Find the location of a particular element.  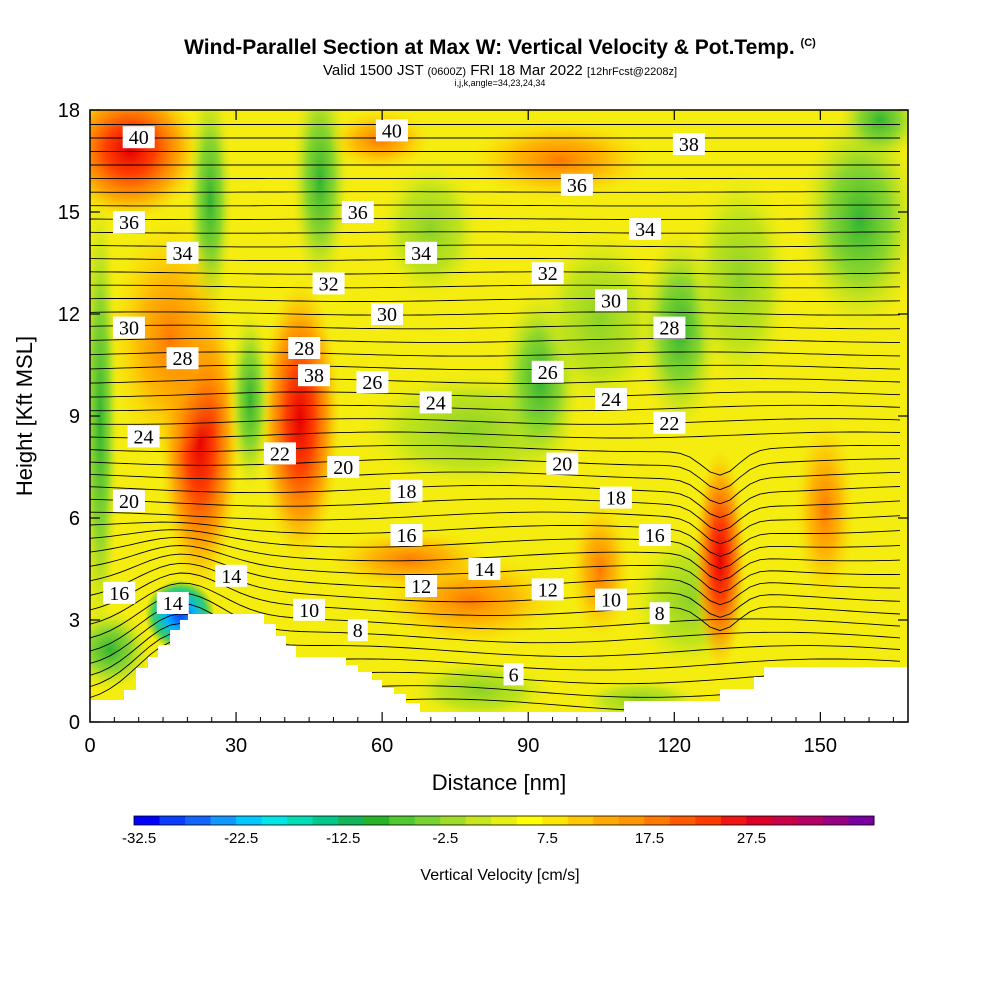

x-tick-label: 150 is located at coordinates (820, 746).